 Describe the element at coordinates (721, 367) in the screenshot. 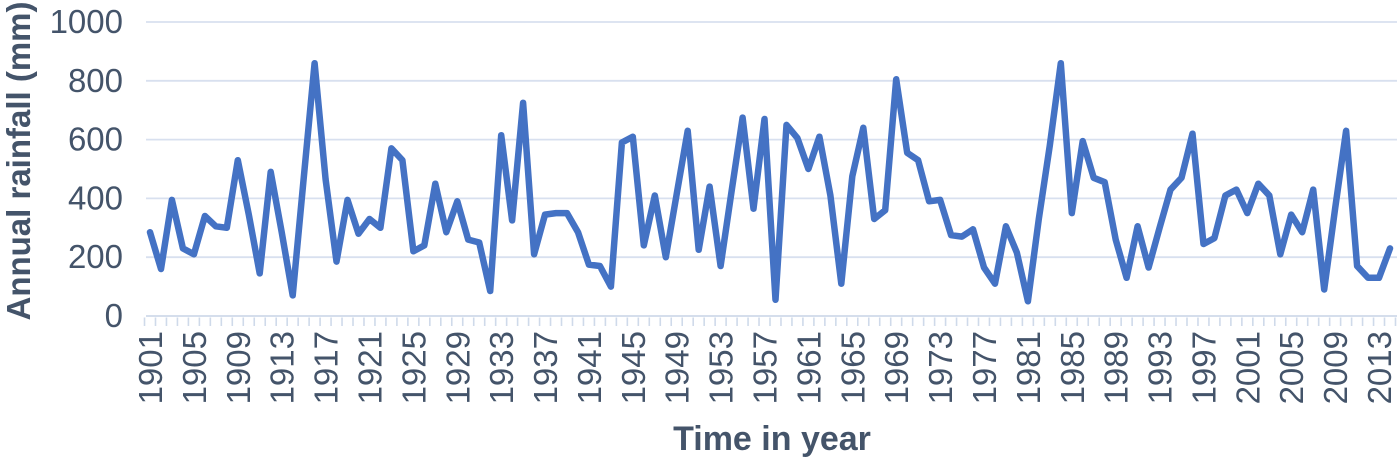

I see `x-tick-label-1953: 1953` at that location.